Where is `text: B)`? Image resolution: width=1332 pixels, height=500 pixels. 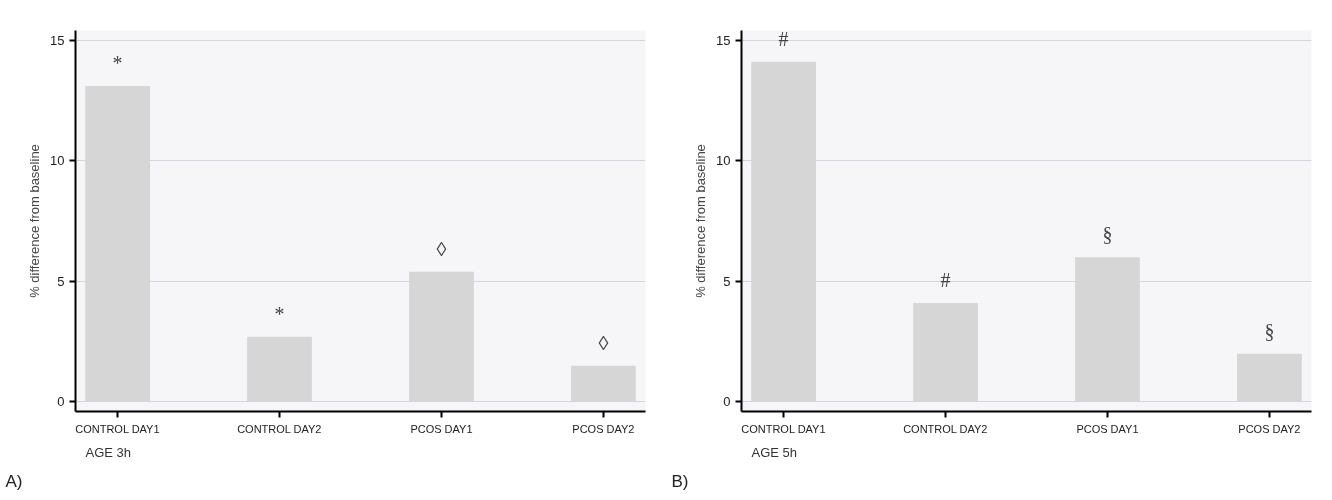
text: B) is located at coordinates (680, 481).